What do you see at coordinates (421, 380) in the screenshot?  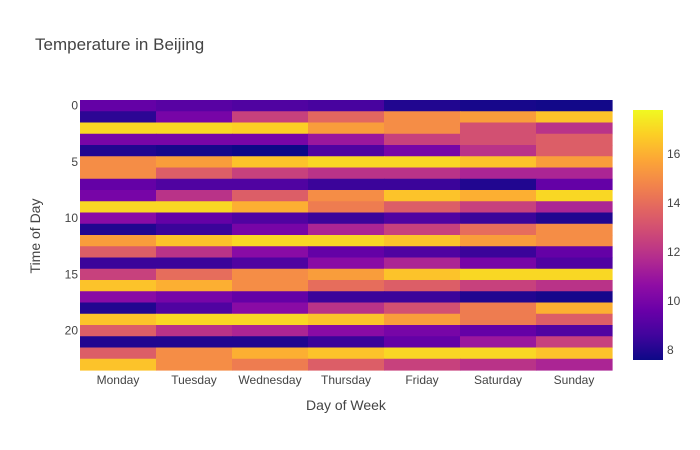 I see `x-tick-label: Friday` at bounding box center [421, 380].